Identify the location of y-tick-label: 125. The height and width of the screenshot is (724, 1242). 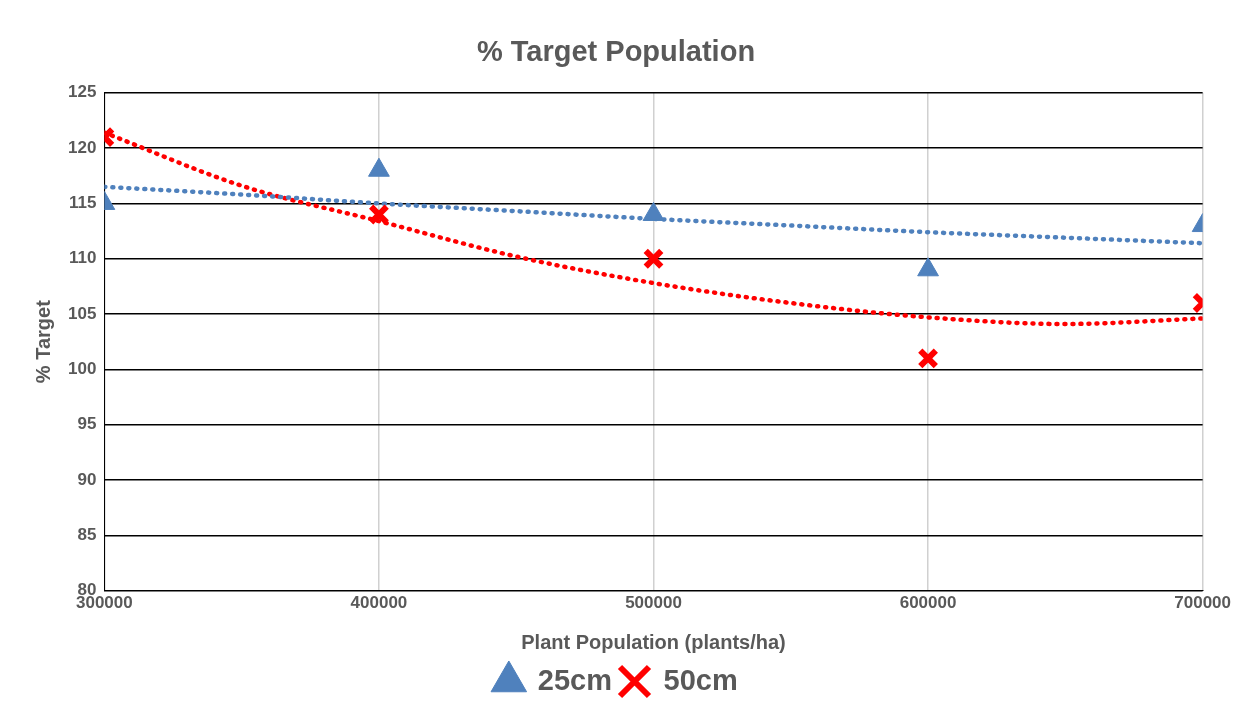
(82, 92).